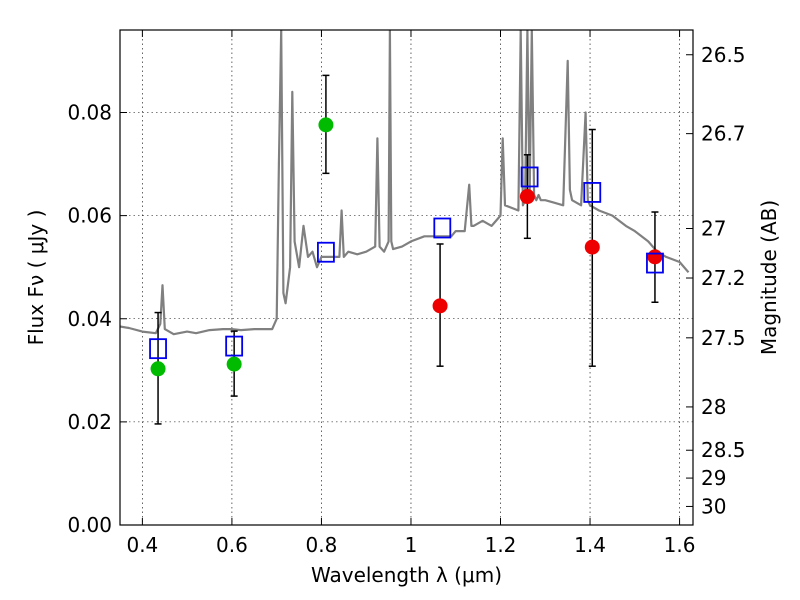 Image resolution: width=800 pixels, height=600 pixels. Describe the element at coordinates (723, 134) in the screenshot. I see `right-tick-label: 26.7` at that location.